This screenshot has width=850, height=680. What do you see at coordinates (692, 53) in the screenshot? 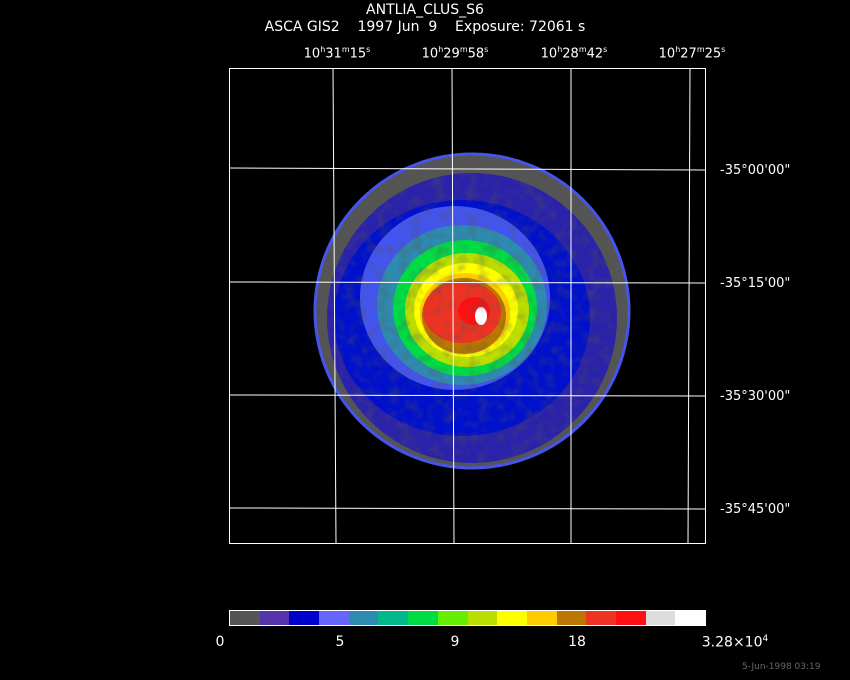
I see `ra-label: 10h27m25s` at bounding box center [692, 53].